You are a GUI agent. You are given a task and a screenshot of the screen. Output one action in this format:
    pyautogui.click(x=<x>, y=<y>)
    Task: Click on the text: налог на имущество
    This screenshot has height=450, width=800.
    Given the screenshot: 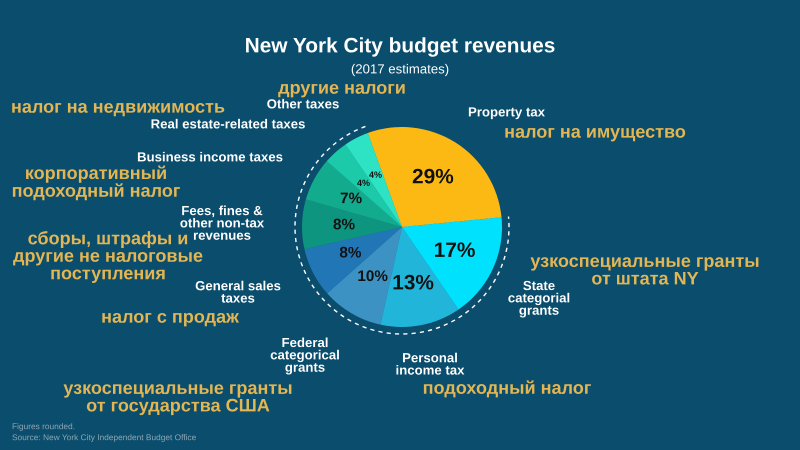 What is the action you would take?
    pyautogui.click(x=595, y=135)
    